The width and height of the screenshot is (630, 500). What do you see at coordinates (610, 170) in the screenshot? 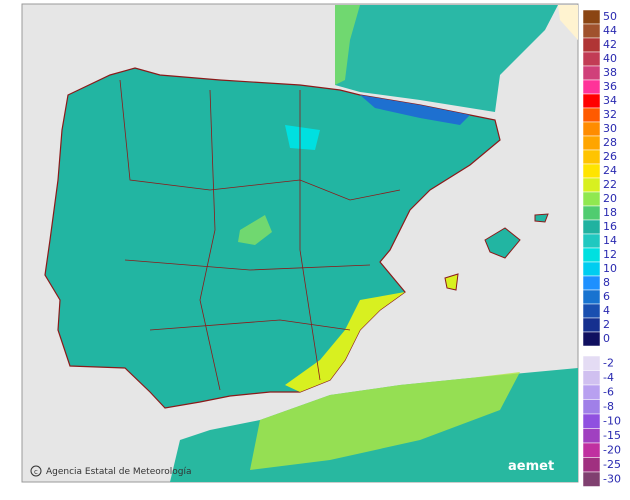
I see `legend-label: 24` at bounding box center [610, 170].